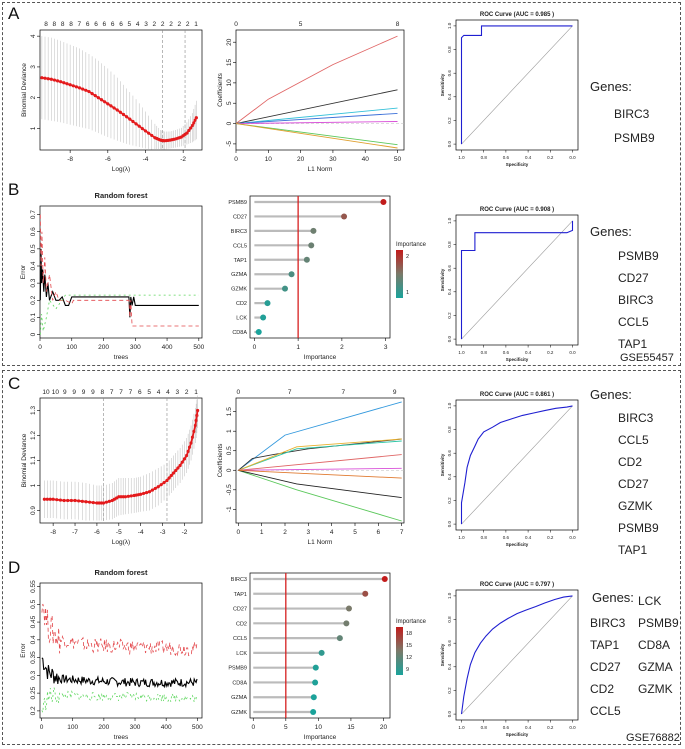 Image resolution: width=685 pixels, height=749 pixels. Describe the element at coordinates (407, 670) in the screenshot. I see `legend-tick-label: 9` at that location.